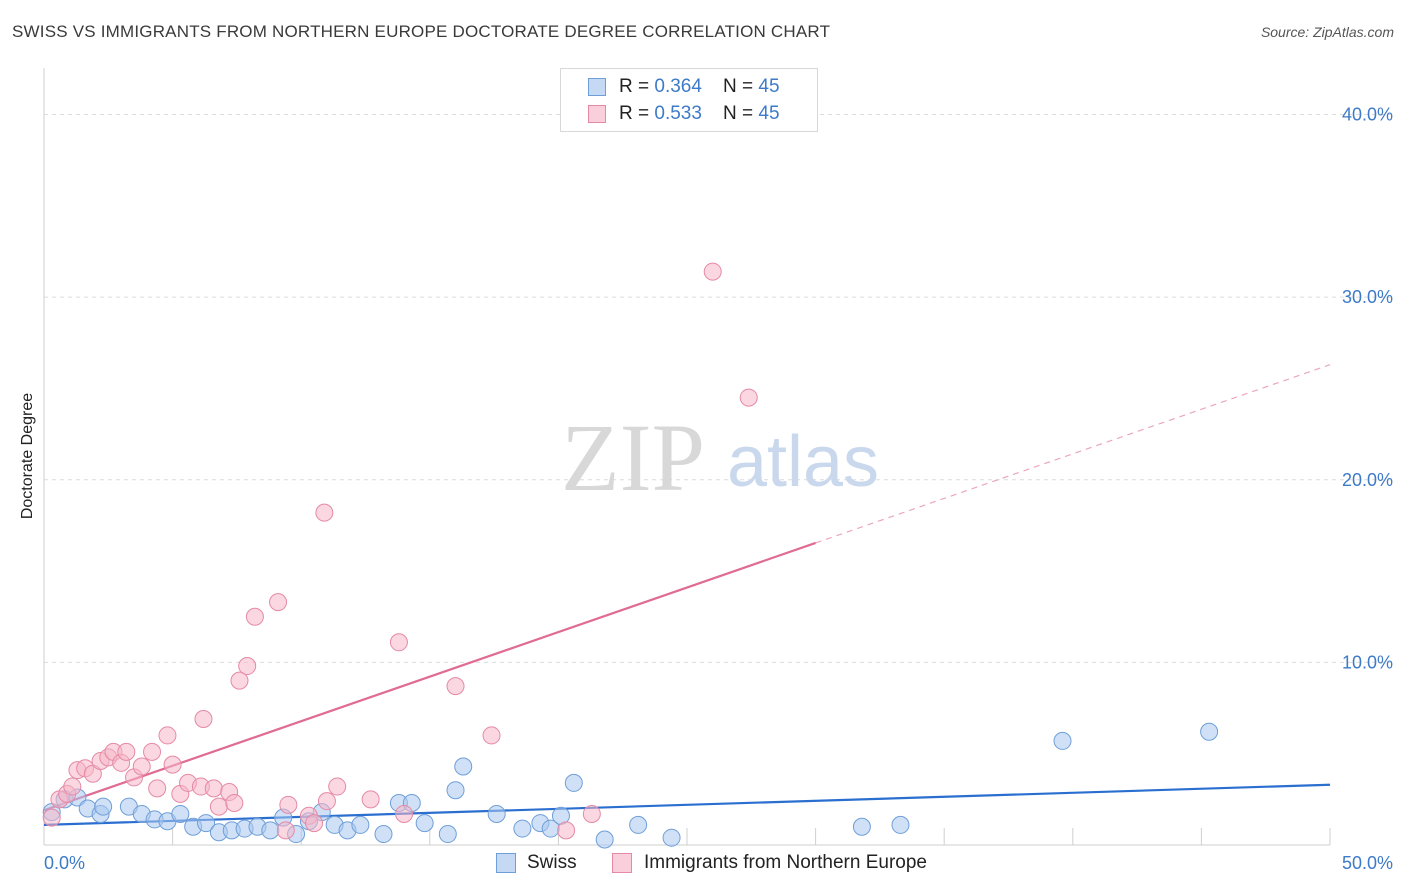  Describe the element at coordinates (597, 87) in the screenshot. I see `swiss-swatch` at that location.